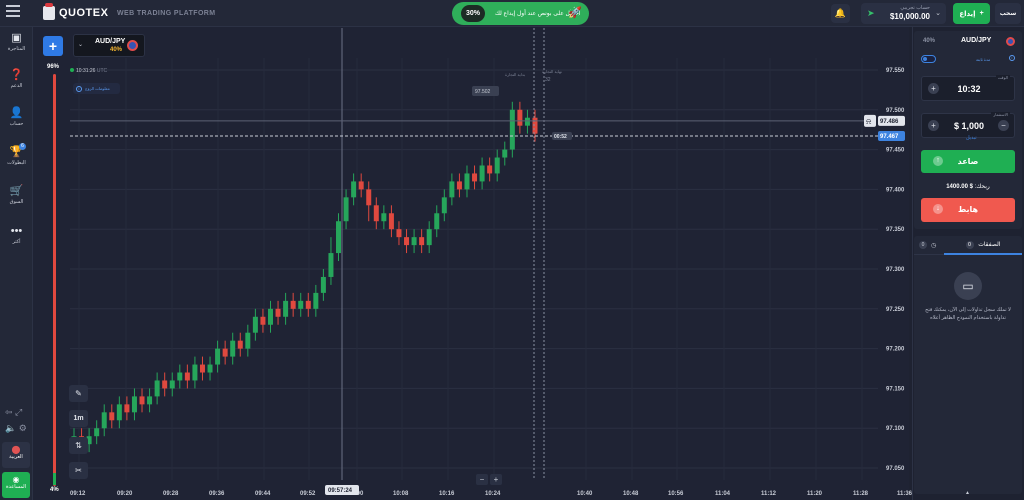 This screenshot has height=500, width=1024. I want to click on up-label: صاعد, so click(968, 161).